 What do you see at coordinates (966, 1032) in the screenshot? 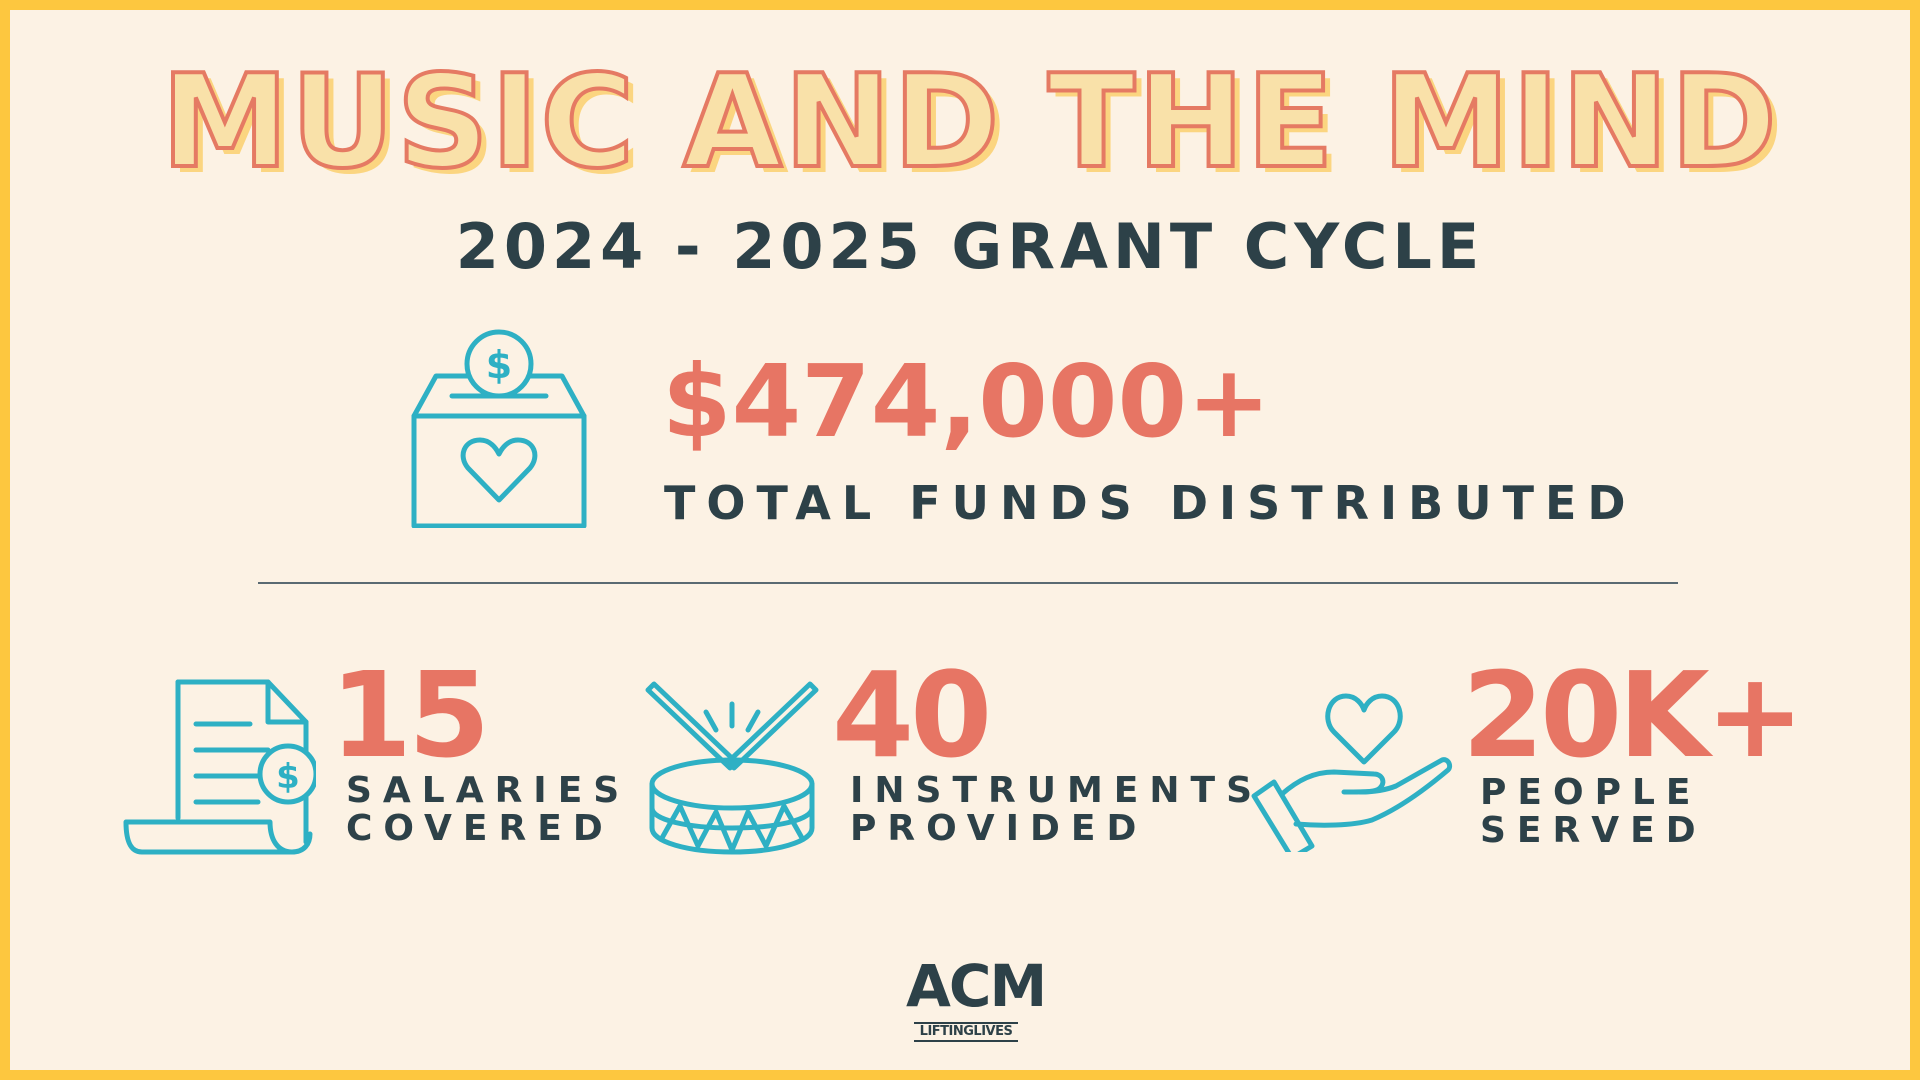
I see `logo-sub-text: LIFTINGLIVES` at bounding box center [966, 1032].